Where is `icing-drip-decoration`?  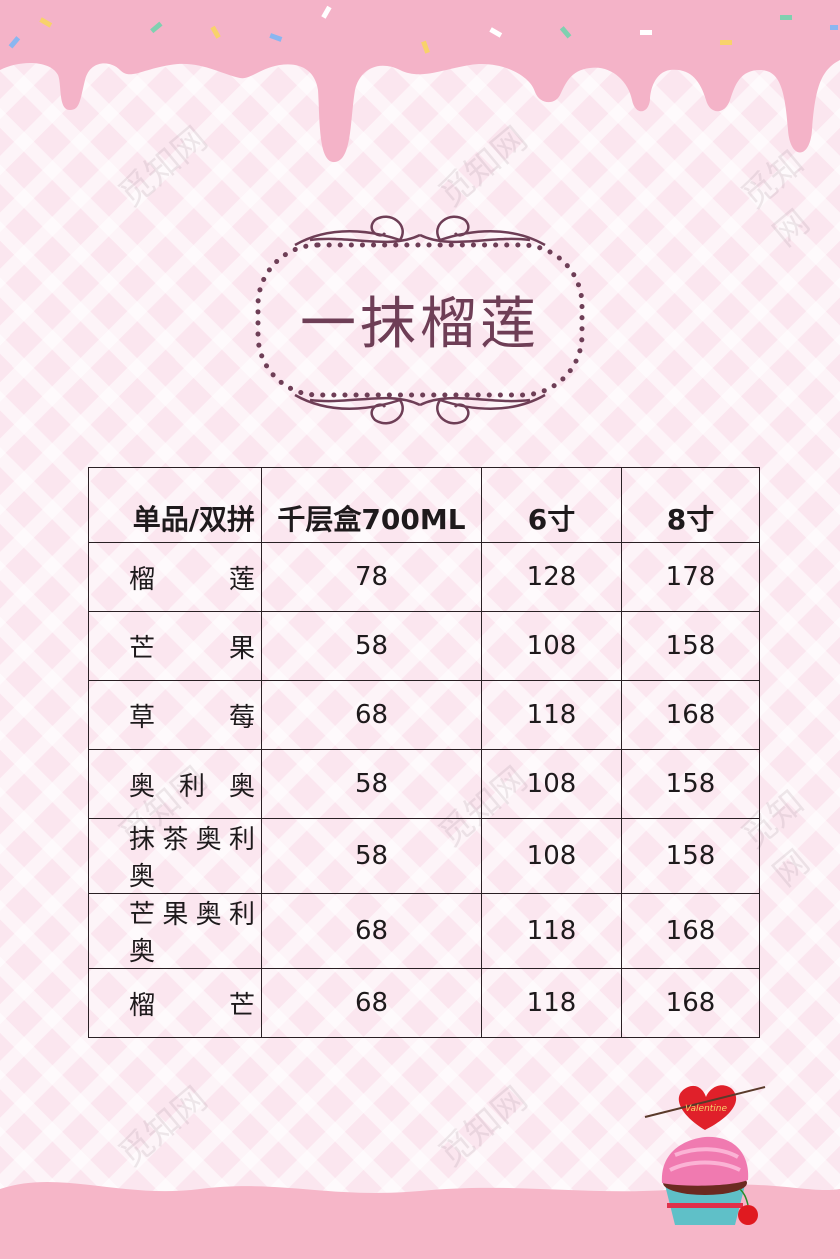
icing-drip-decoration is located at coordinates (420, 81).